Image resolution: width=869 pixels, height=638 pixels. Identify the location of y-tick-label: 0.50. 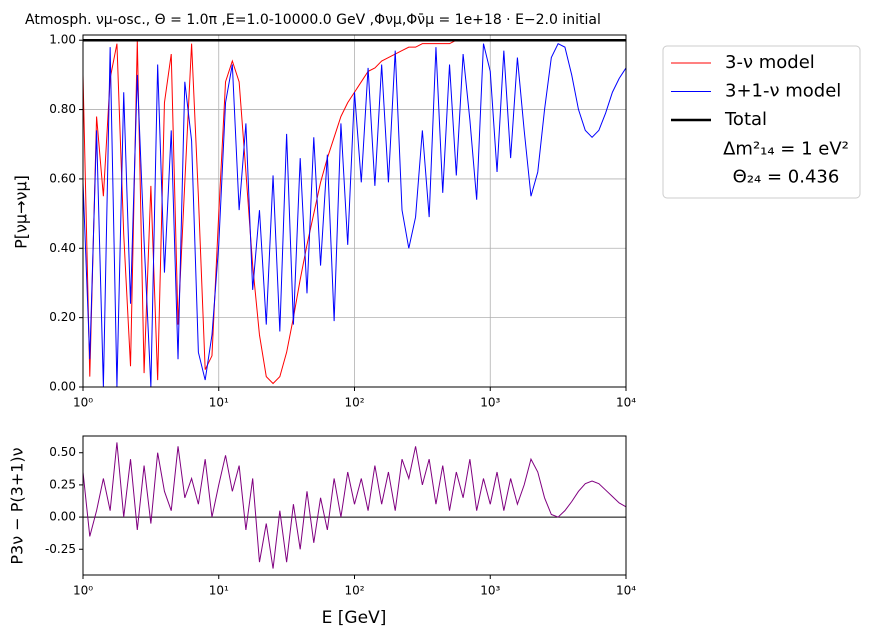
(62, 452).